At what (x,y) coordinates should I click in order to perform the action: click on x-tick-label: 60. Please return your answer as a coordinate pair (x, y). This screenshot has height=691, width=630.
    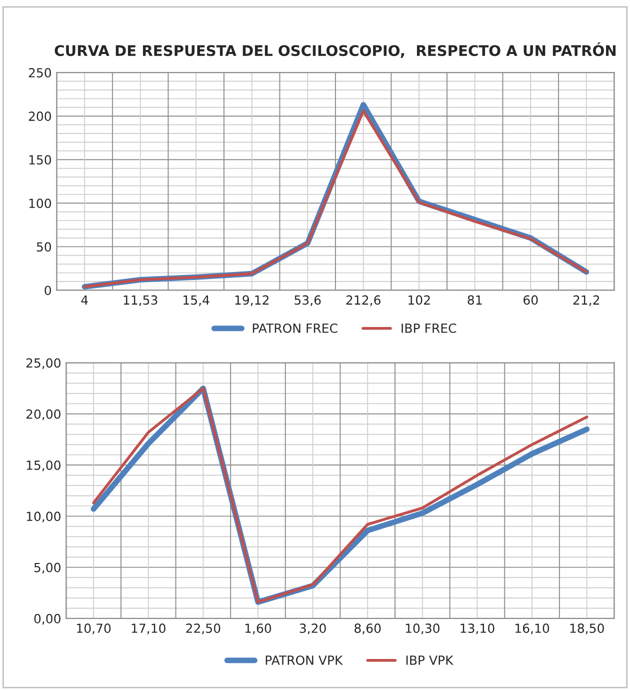
    Looking at the image, I should click on (531, 300).